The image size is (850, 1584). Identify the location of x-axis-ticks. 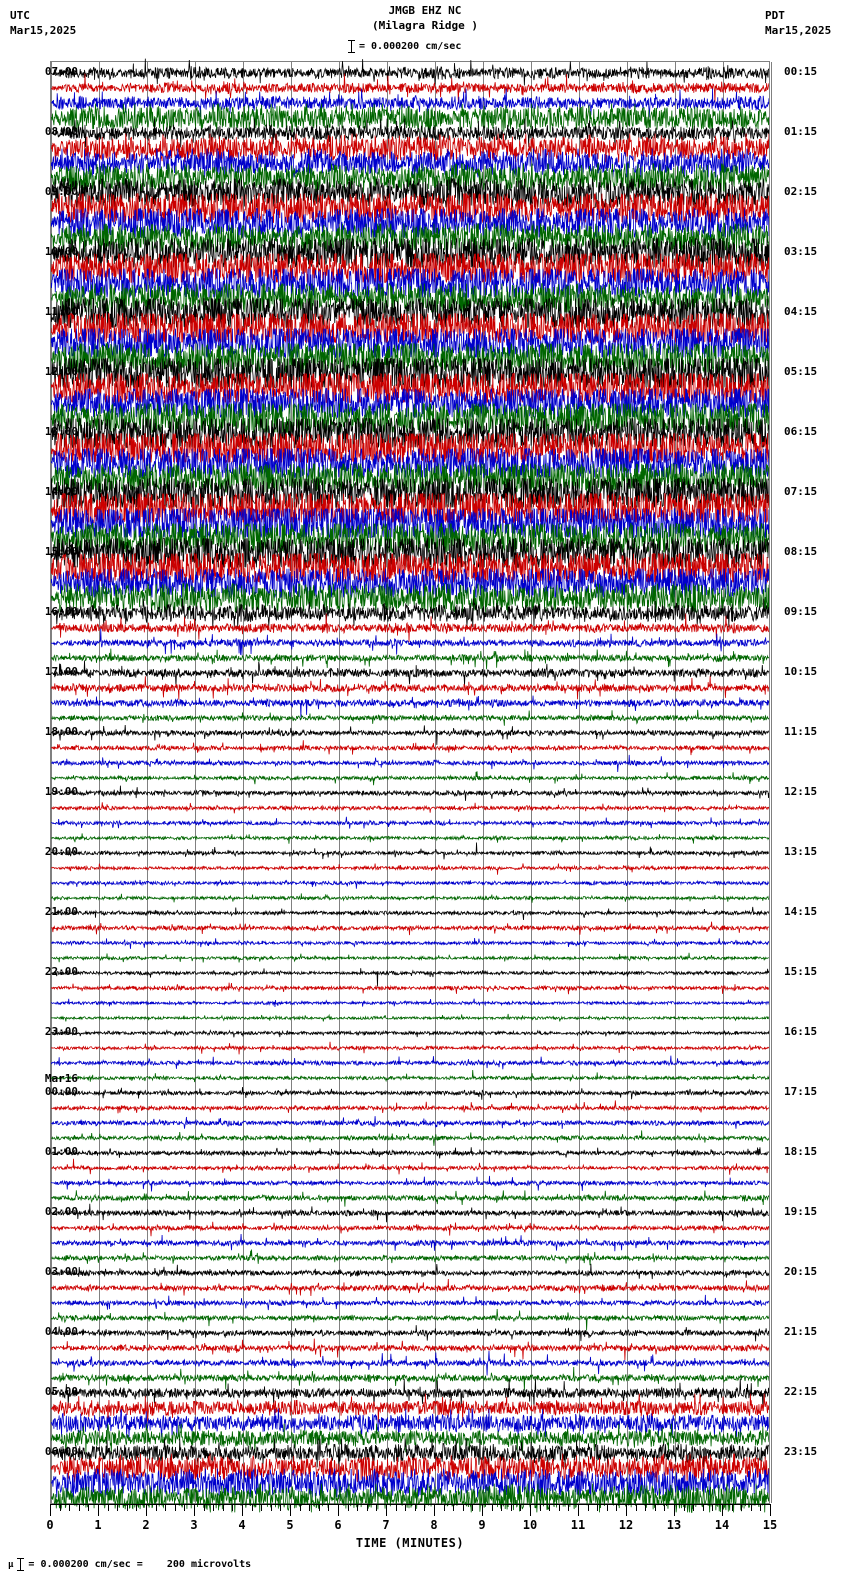
(410, 1511).